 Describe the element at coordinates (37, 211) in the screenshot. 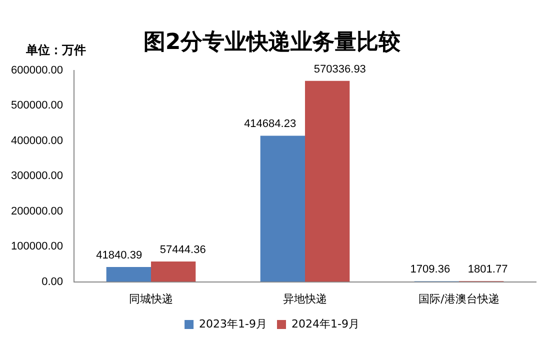

I see `y-tick-label: 200000.00` at that location.